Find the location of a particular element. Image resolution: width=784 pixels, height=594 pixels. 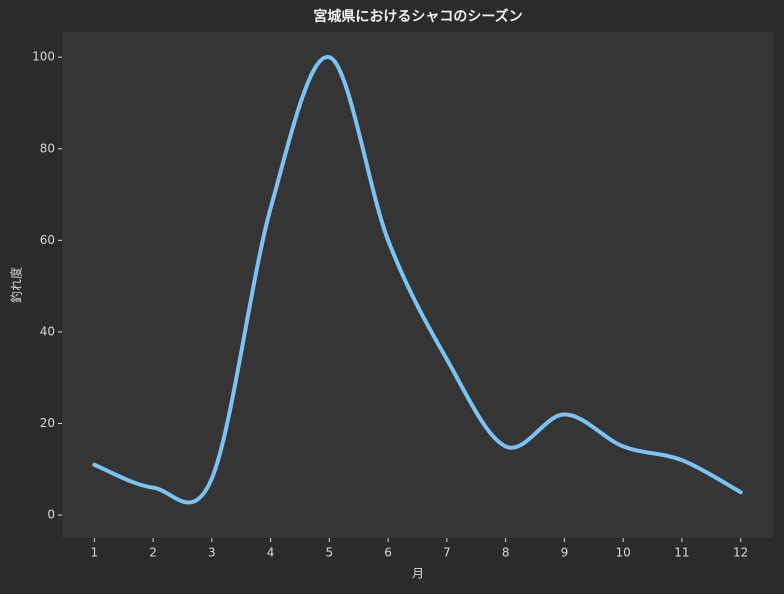

x-tick-label: 1 is located at coordinates (94, 553).